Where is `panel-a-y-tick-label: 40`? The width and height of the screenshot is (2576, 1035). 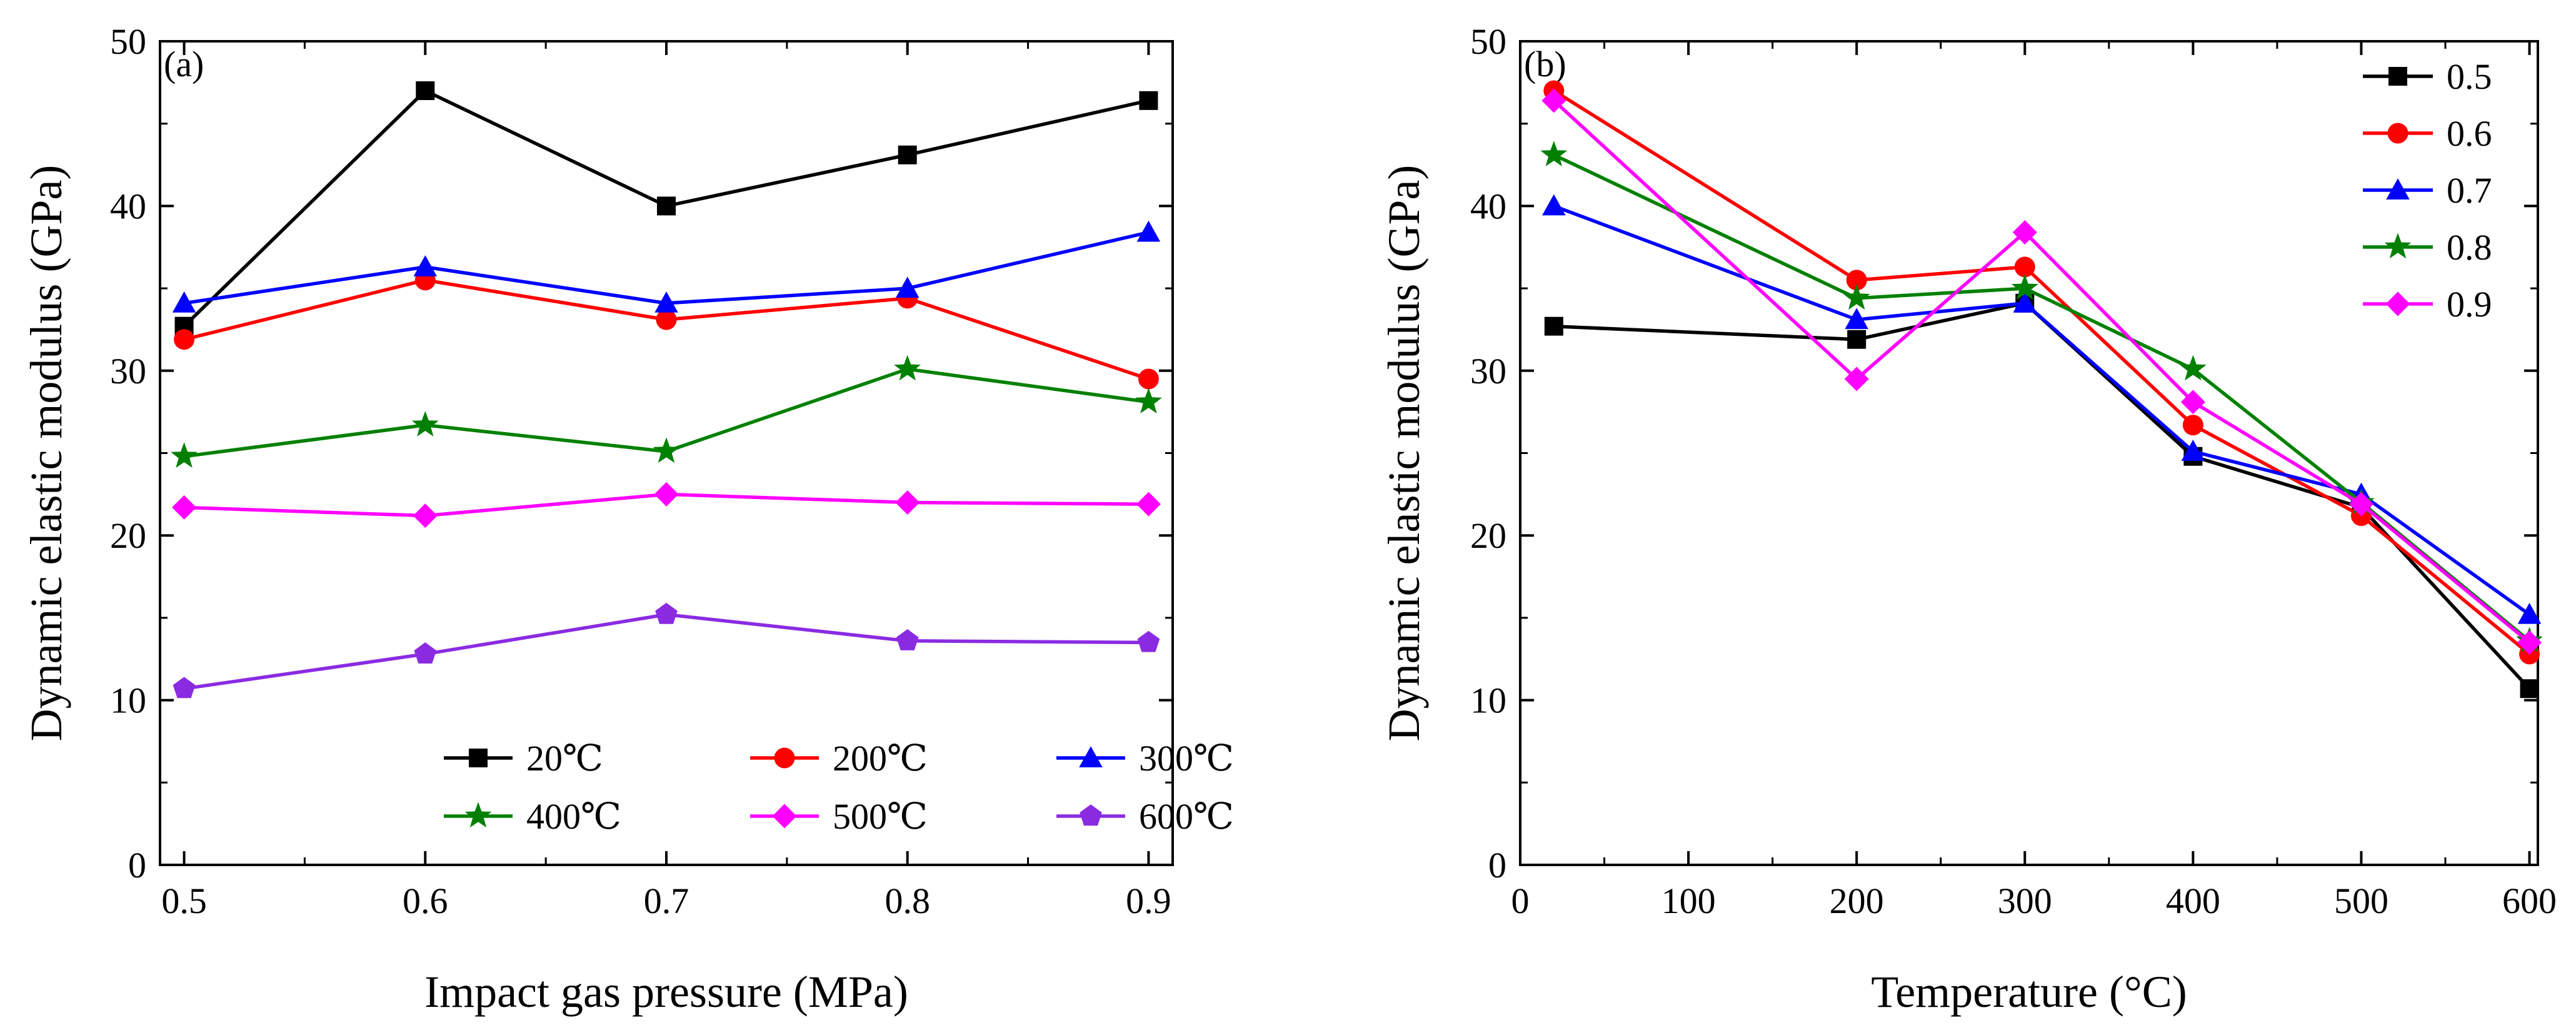 panel-a-y-tick-label: 40 is located at coordinates (128, 206).